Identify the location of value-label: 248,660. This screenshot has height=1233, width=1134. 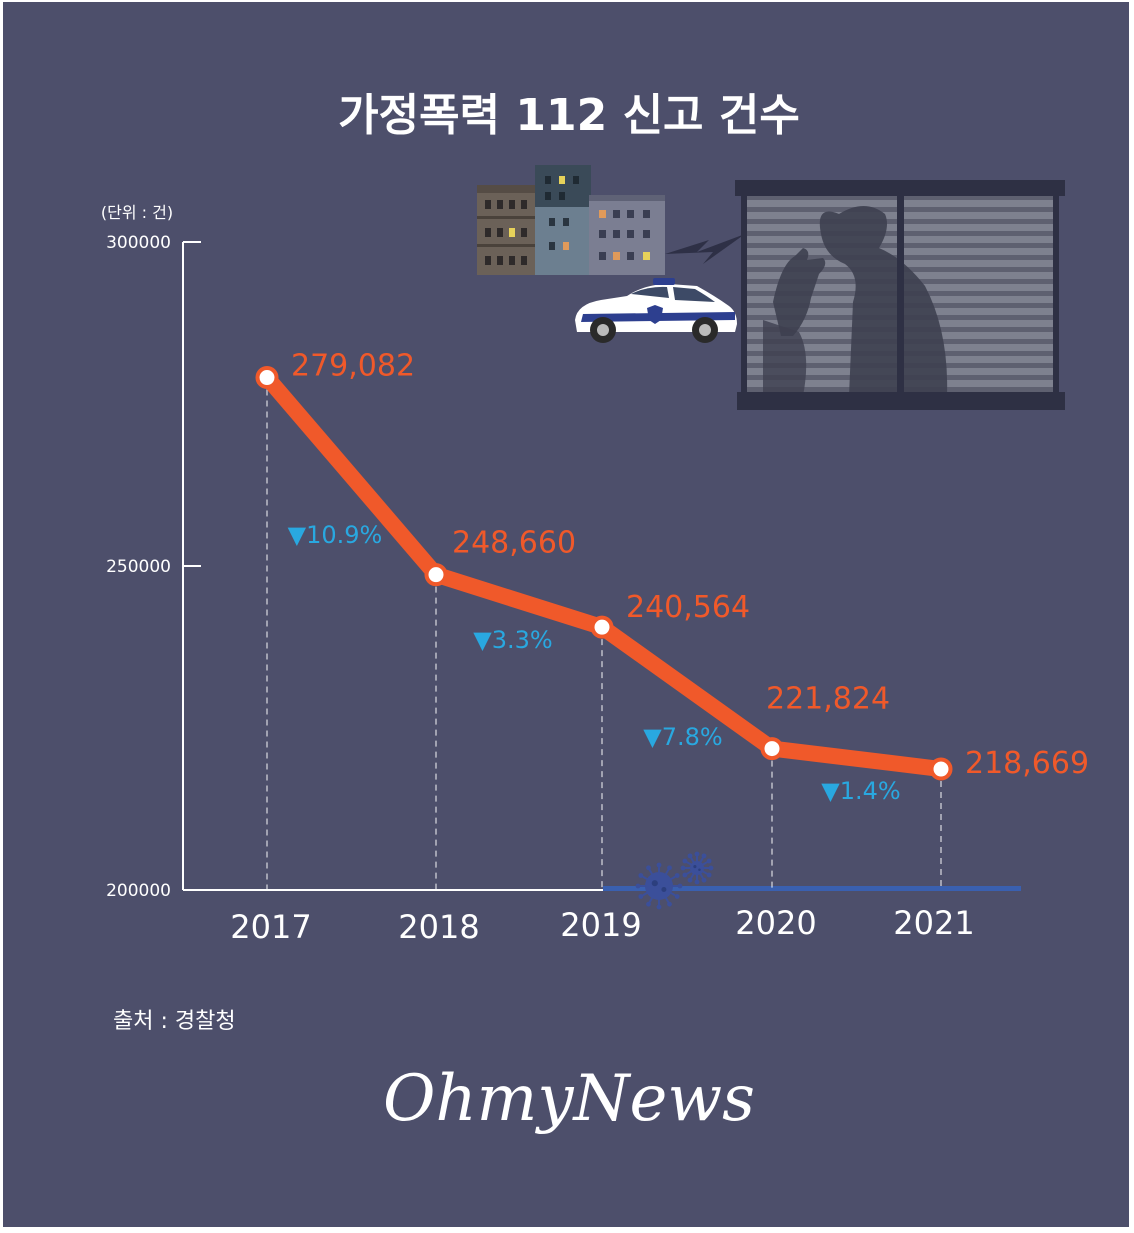
(514, 543).